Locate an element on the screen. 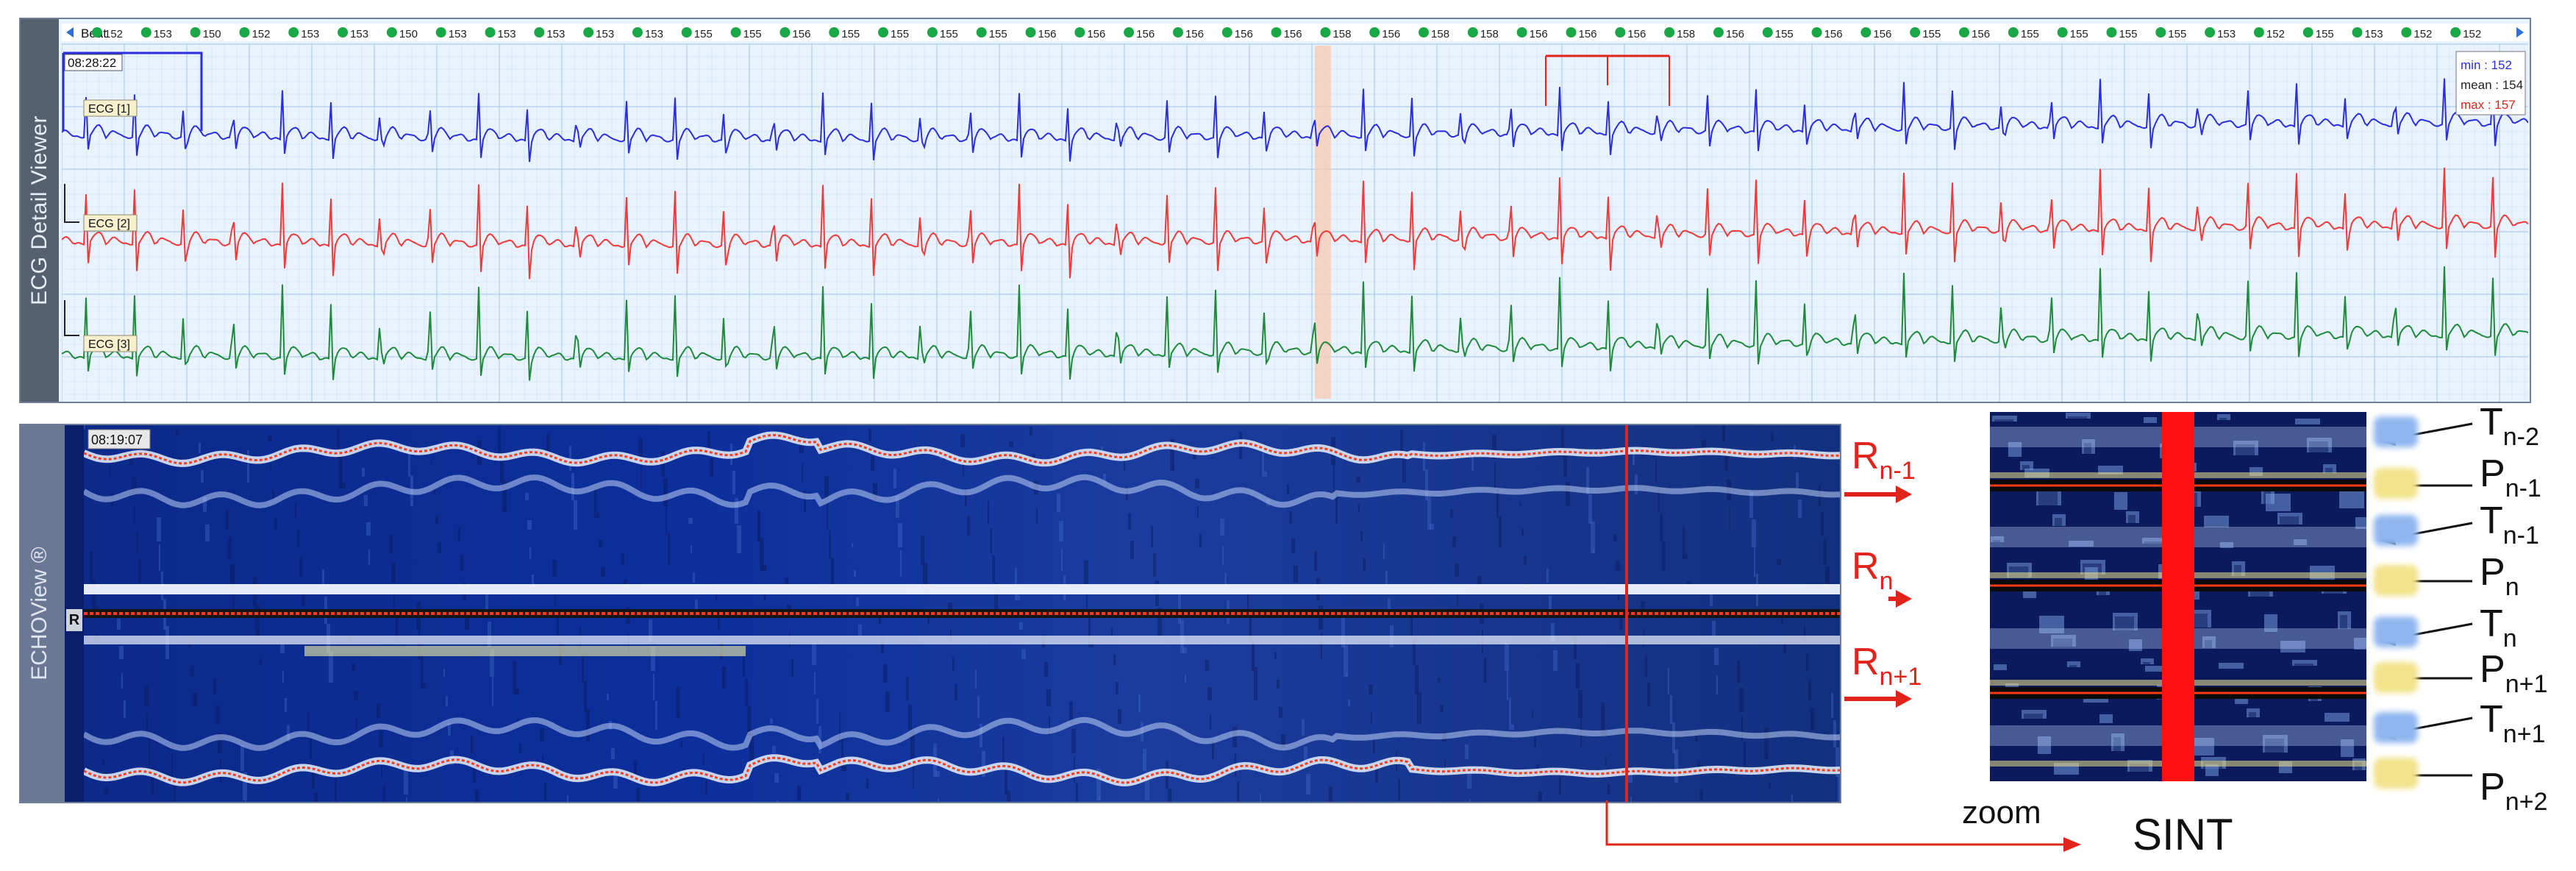 Image resolution: width=2576 pixels, height=871 pixels. scroll-left-icon is located at coordinates (70, 32).